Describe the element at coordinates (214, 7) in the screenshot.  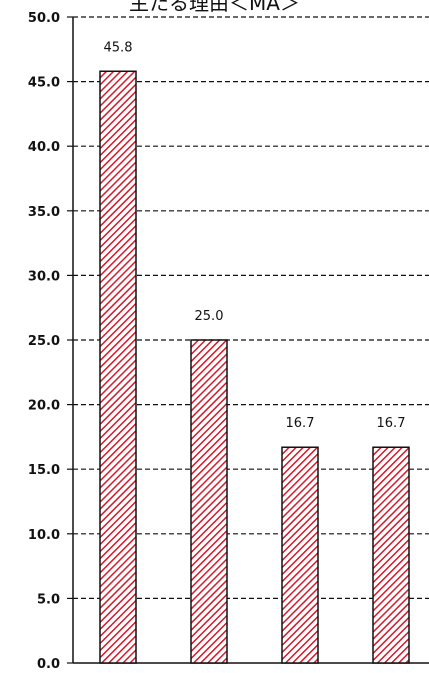
I see `chart-title: 主たる理由＜MA＞` at that location.